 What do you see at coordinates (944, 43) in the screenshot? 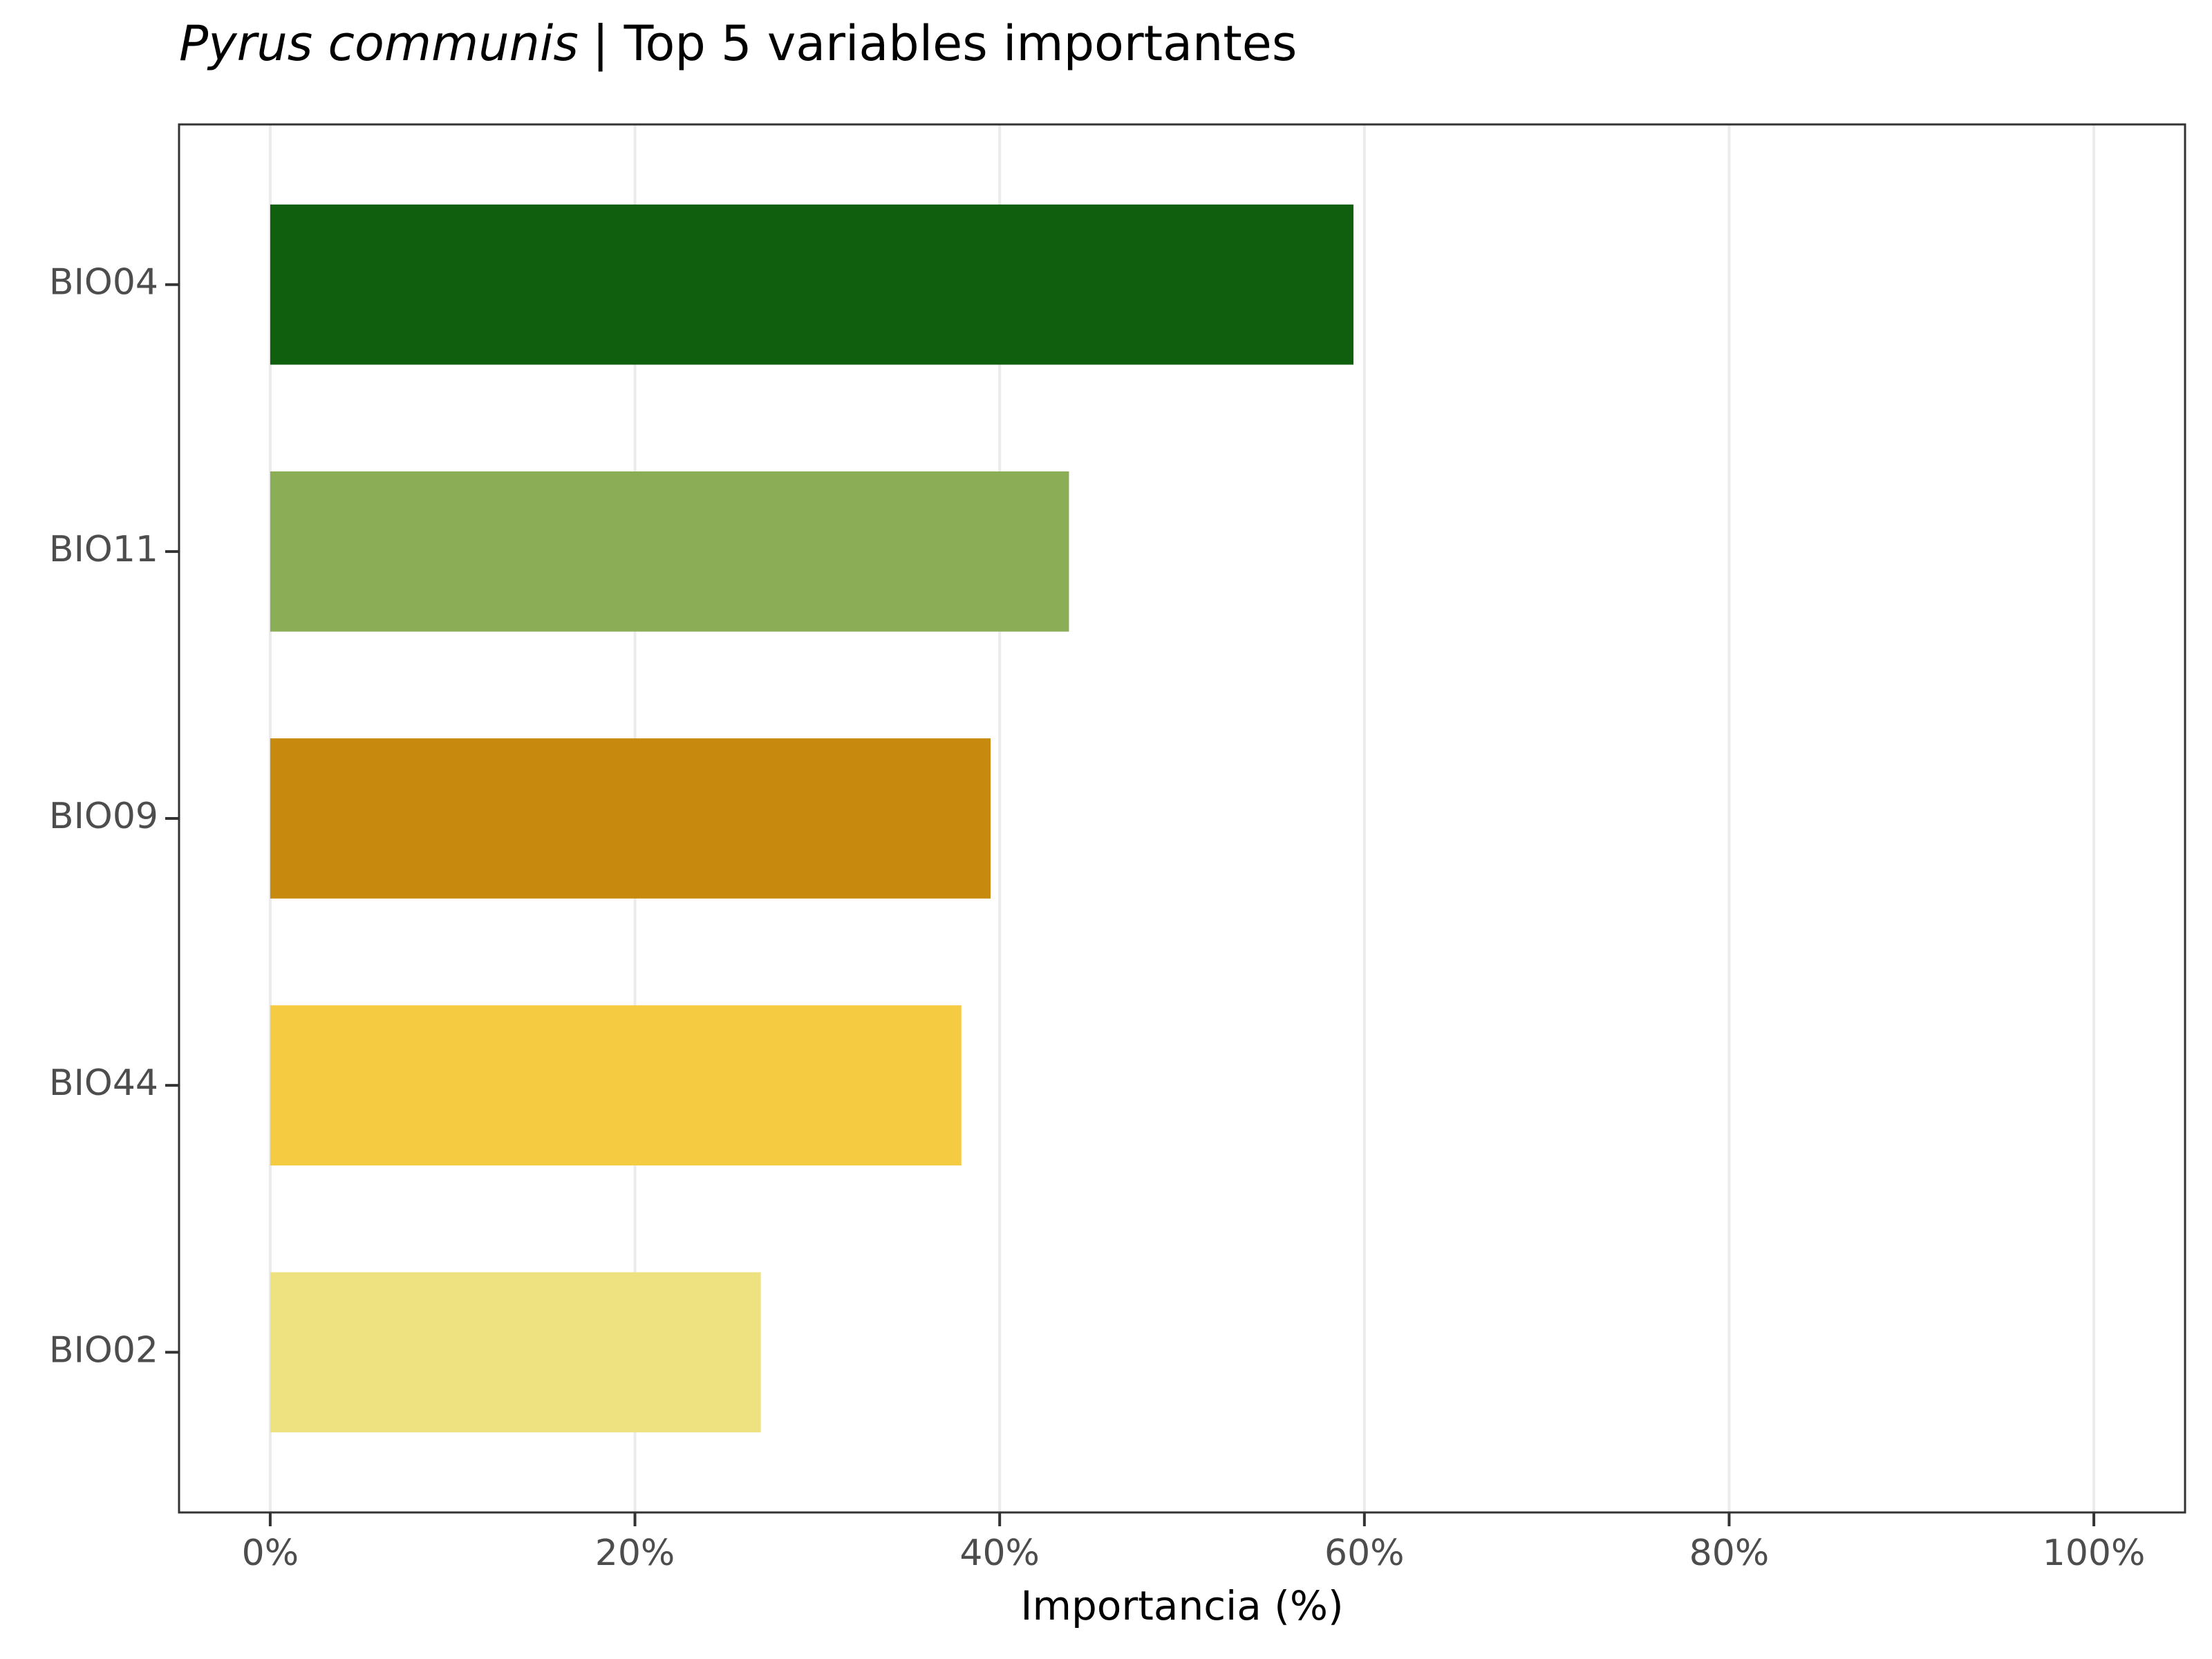
I see `title-text: | Top 5 variables importantes` at bounding box center [944, 43].